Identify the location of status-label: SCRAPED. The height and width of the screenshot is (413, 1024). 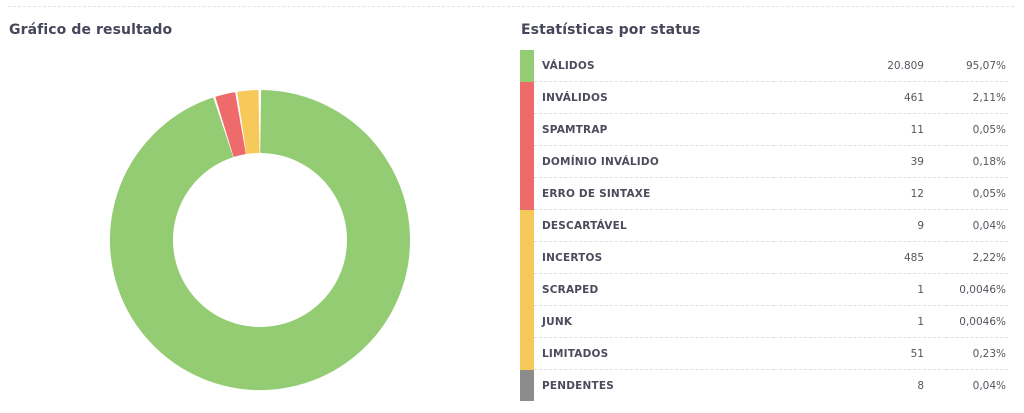
(654, 289).